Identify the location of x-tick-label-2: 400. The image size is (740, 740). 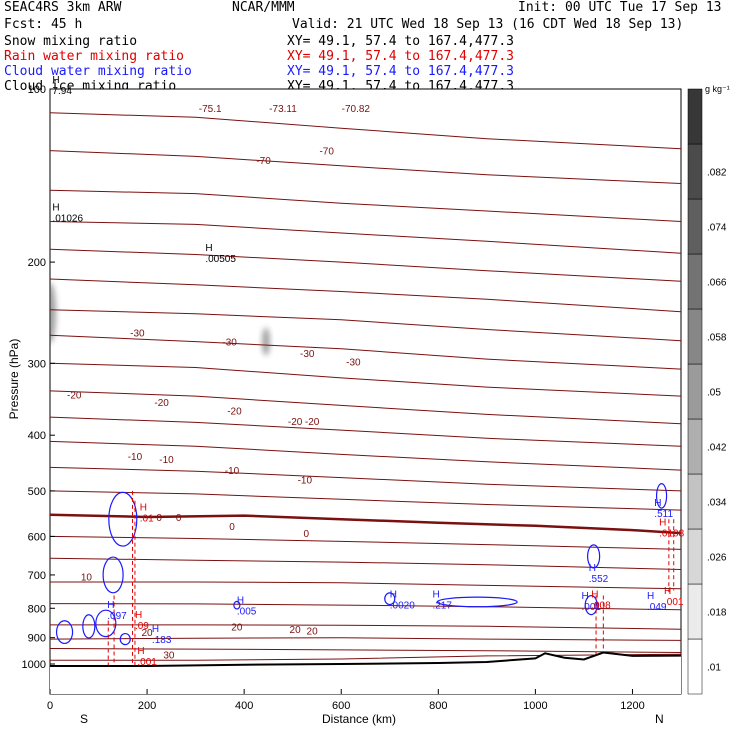
(244, 706).